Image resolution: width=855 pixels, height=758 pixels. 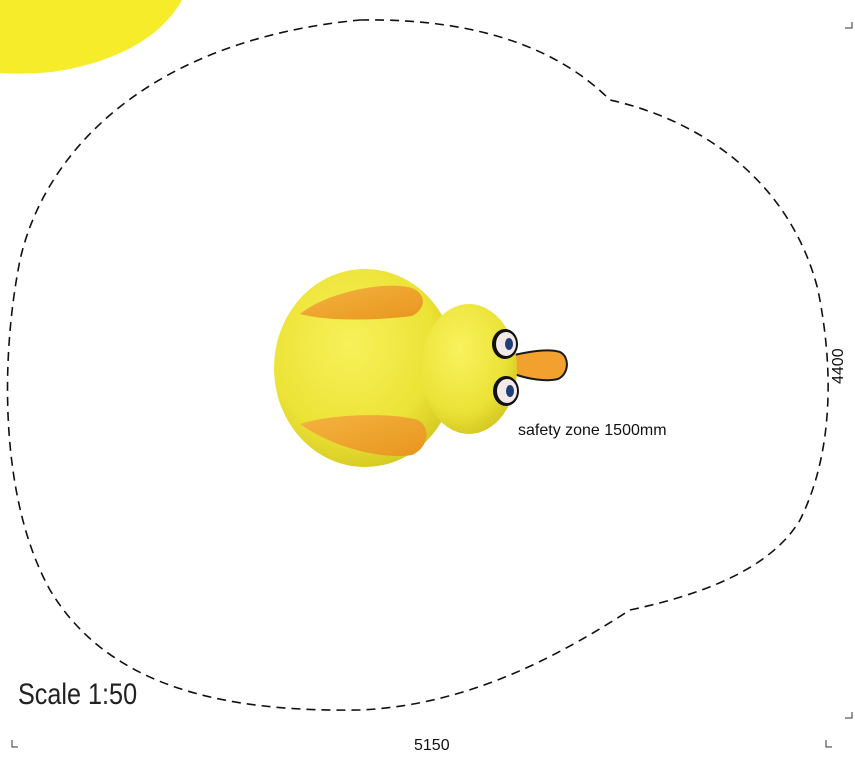 I want to click on duck-wing-bottom, so click(x=363, y=436).